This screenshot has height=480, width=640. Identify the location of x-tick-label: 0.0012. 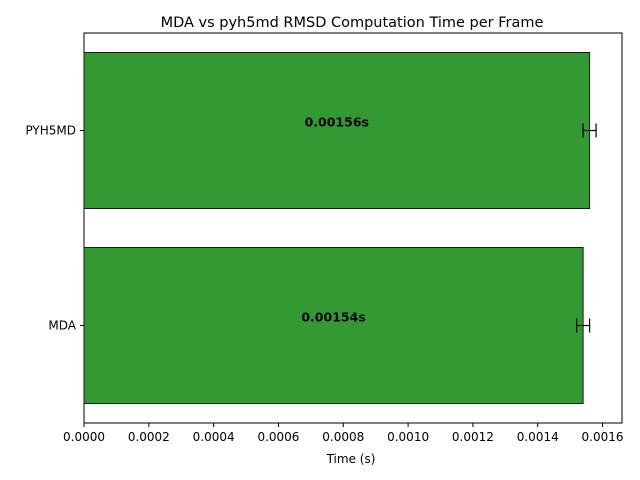
(473, 437).